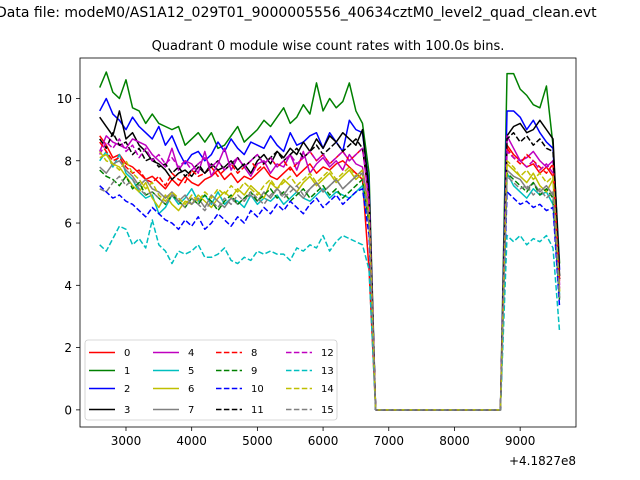 This screenshot has height=480, width=640. Describe the element at coordinates (327, 371) in the screenshot. I see `legend-label-13: 13` at that location.